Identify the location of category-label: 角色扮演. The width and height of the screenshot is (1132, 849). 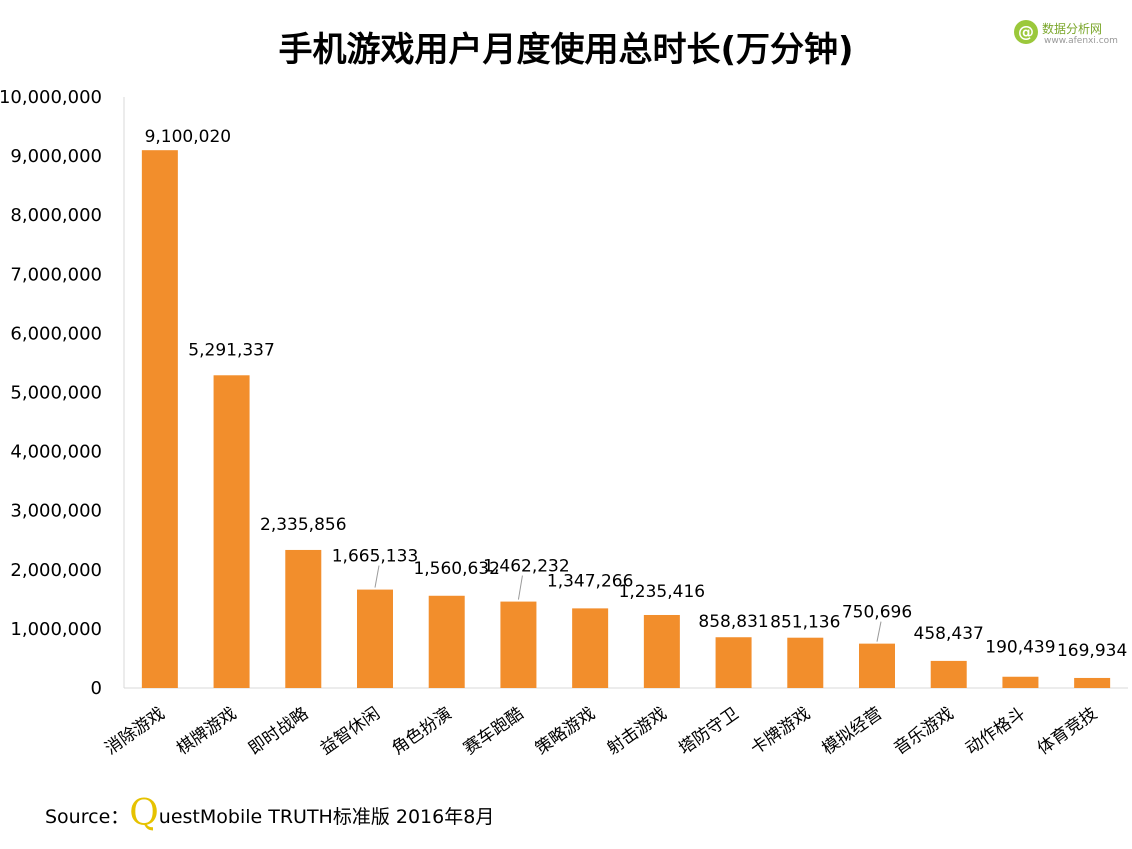
(421, 731).